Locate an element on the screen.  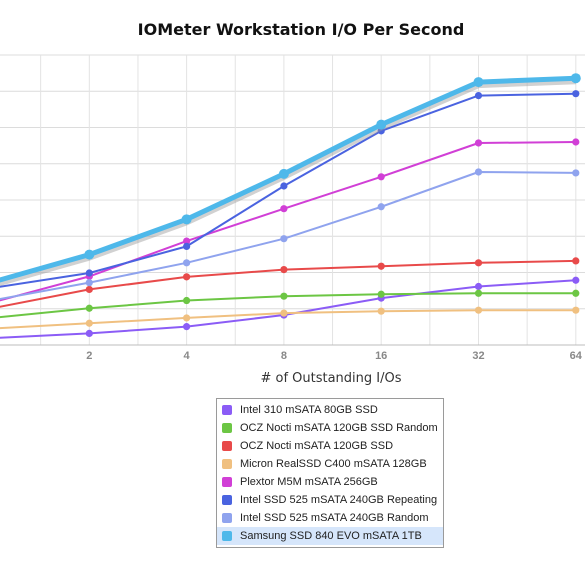
legend-label: Plextor M5M mSATA 256GB is located at coordinates (309, 482).